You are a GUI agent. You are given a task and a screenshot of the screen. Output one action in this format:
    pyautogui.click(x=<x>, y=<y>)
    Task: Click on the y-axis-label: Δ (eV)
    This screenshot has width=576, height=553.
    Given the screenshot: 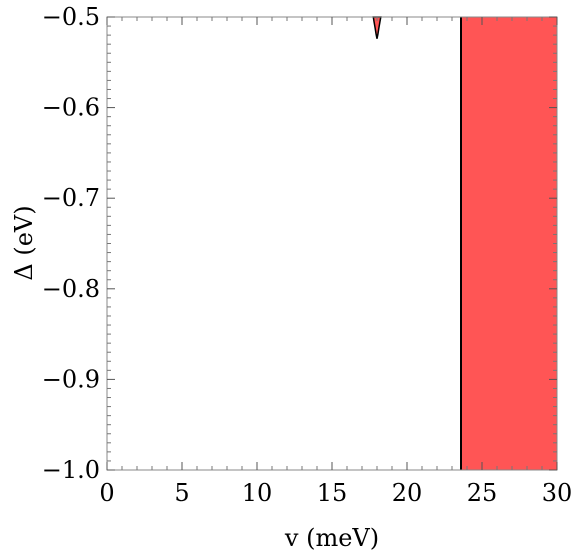 What is the action you would take?
    pyautogui.click(x=24, y=242)
    